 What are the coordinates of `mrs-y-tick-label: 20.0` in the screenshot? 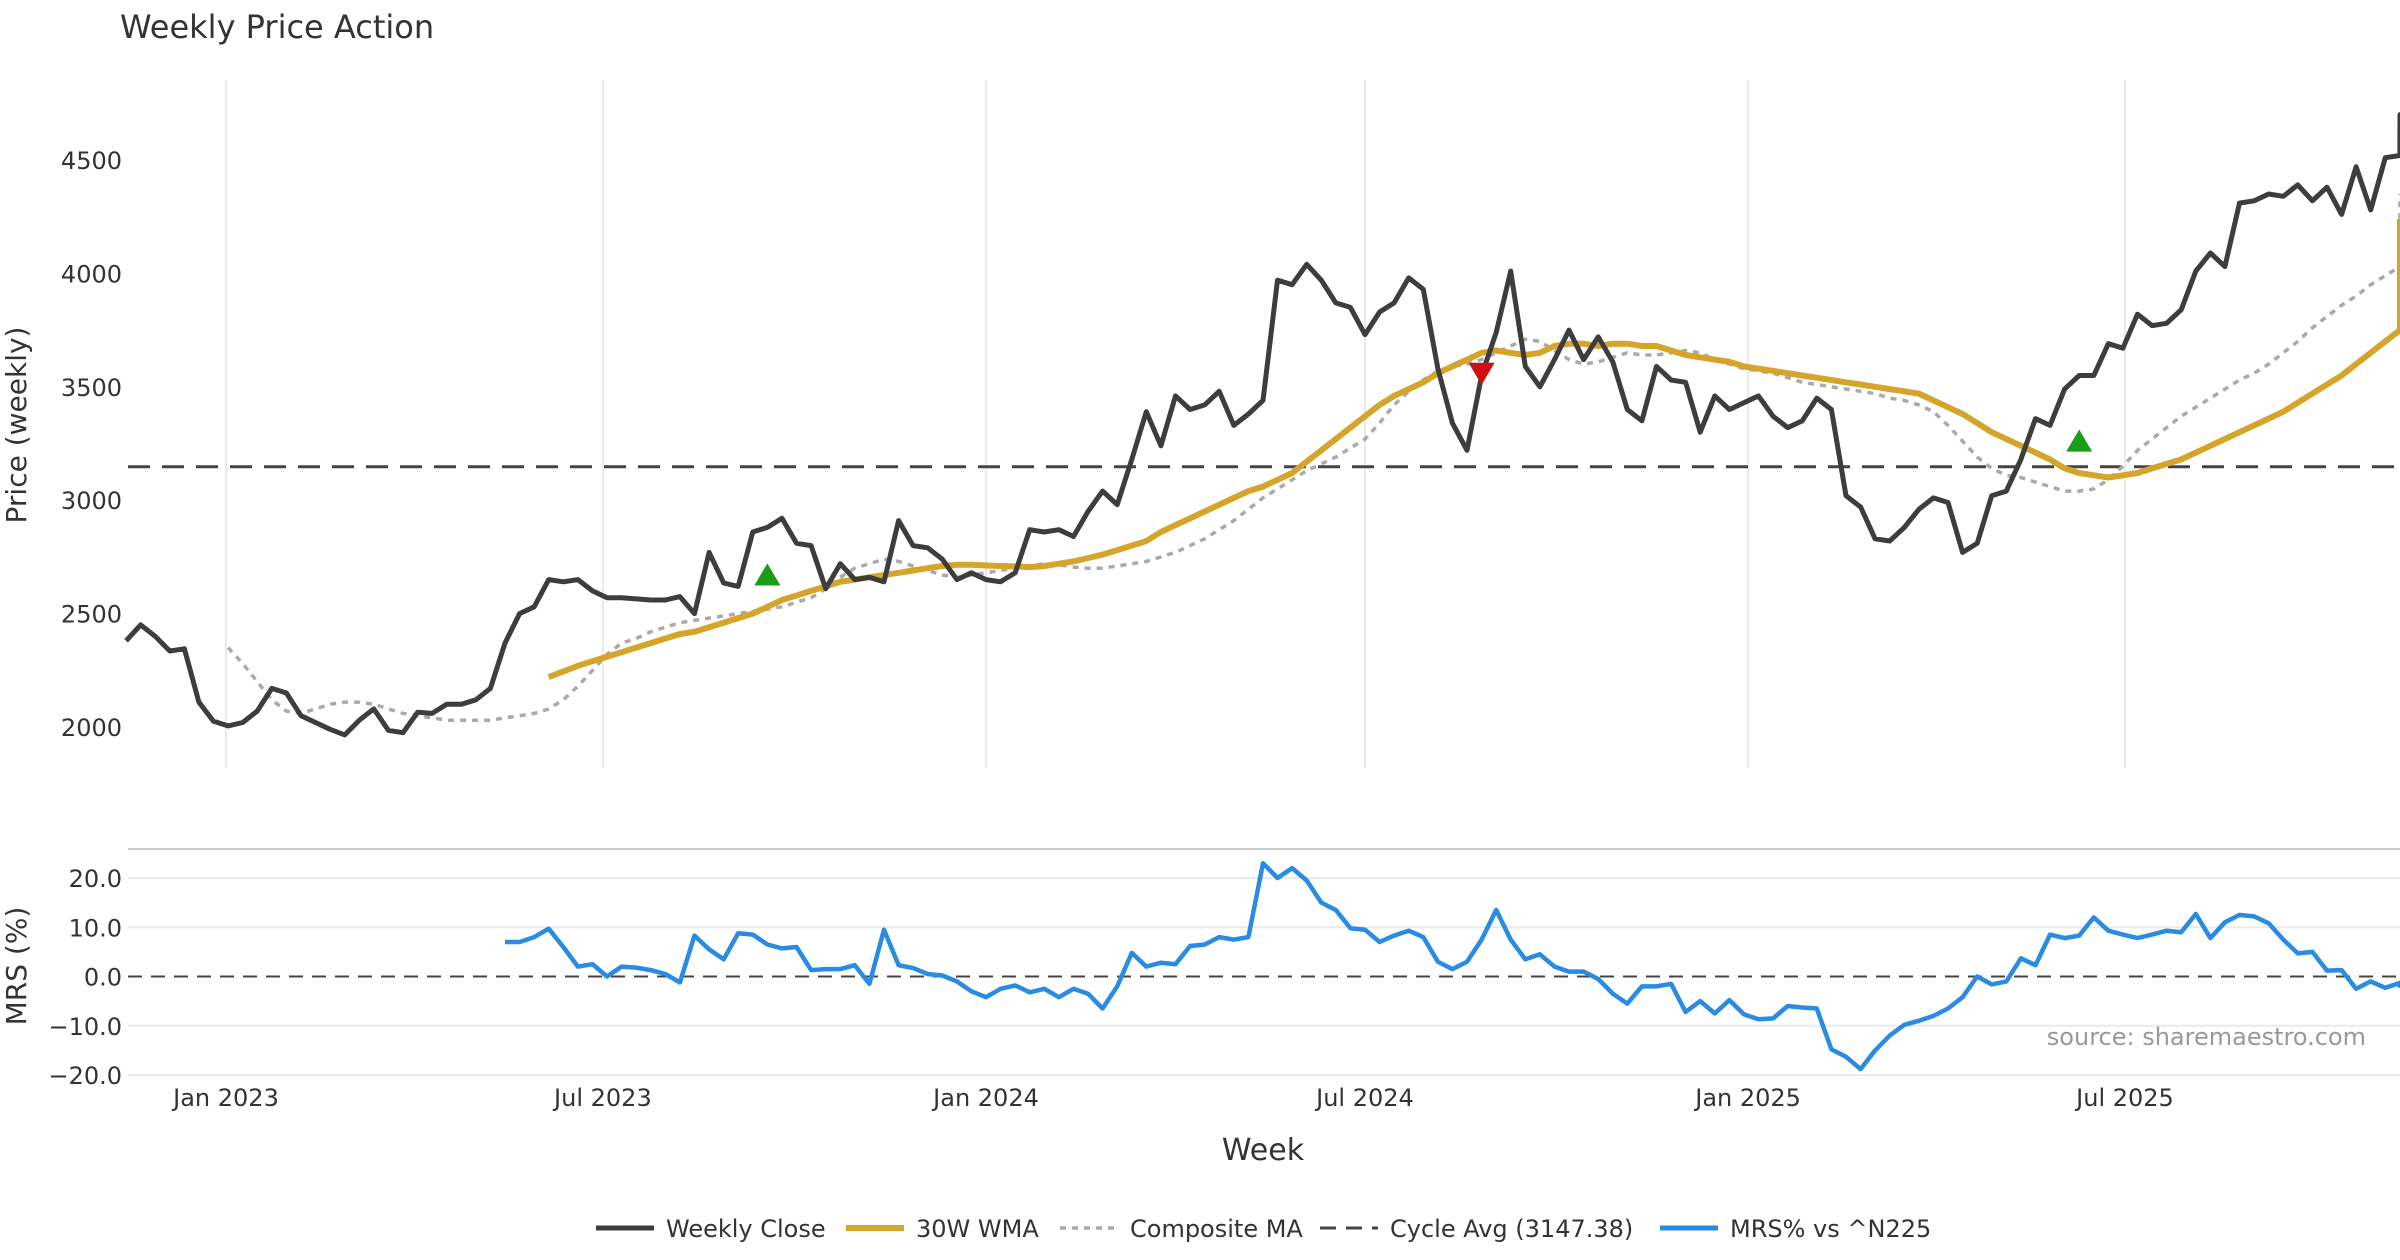 It's located at (95, 879).